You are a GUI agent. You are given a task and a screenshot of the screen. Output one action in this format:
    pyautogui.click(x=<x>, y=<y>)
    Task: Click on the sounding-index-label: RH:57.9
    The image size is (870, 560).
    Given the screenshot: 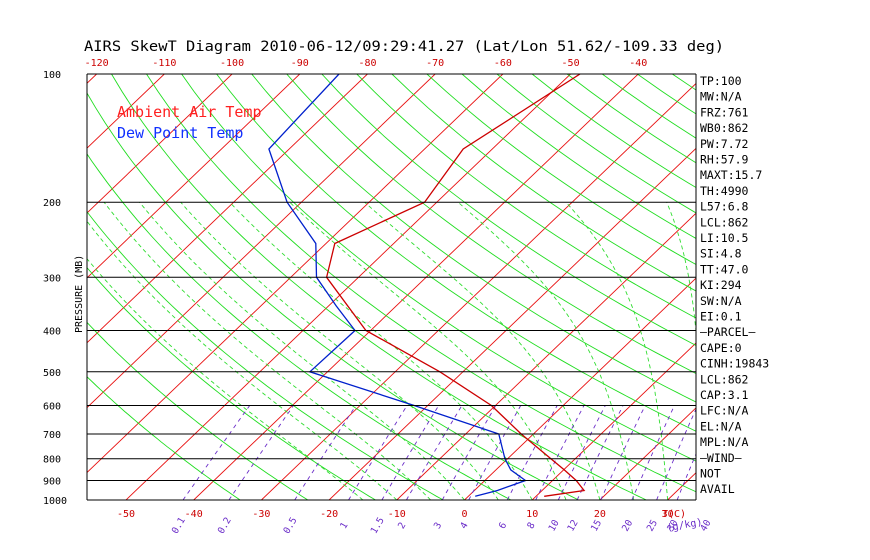 What is the action you would take?
    pyautogui.click(x=724, y=160)
    